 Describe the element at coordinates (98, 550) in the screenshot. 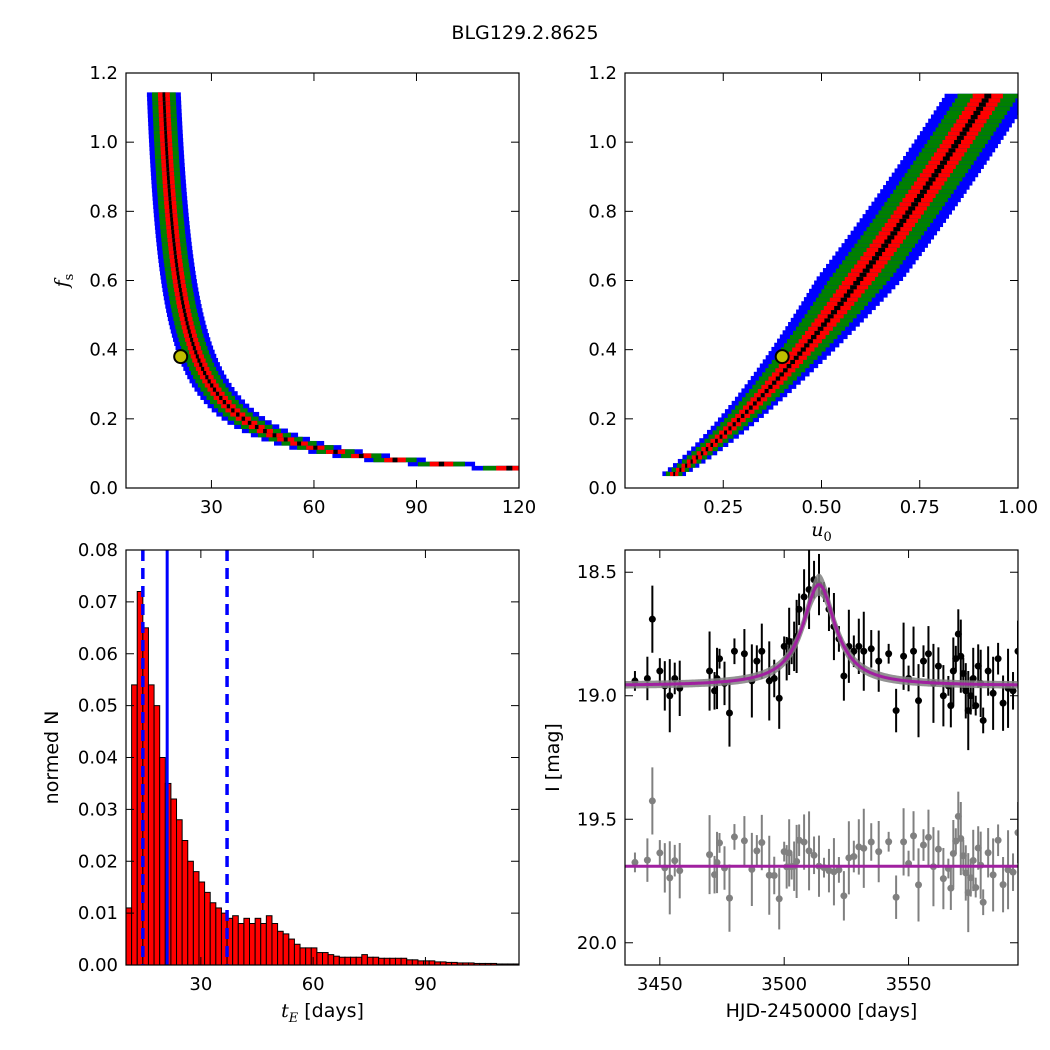

I see `y-tick-label: 0.08` at that location.